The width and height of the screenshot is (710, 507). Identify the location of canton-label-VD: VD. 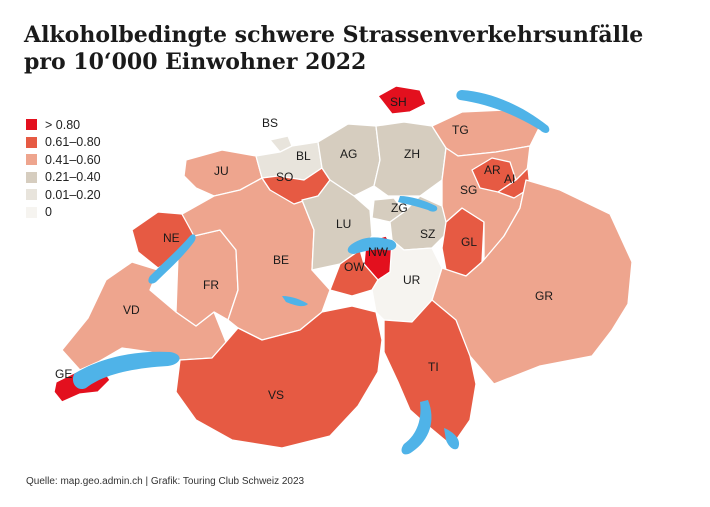
(131, 310).